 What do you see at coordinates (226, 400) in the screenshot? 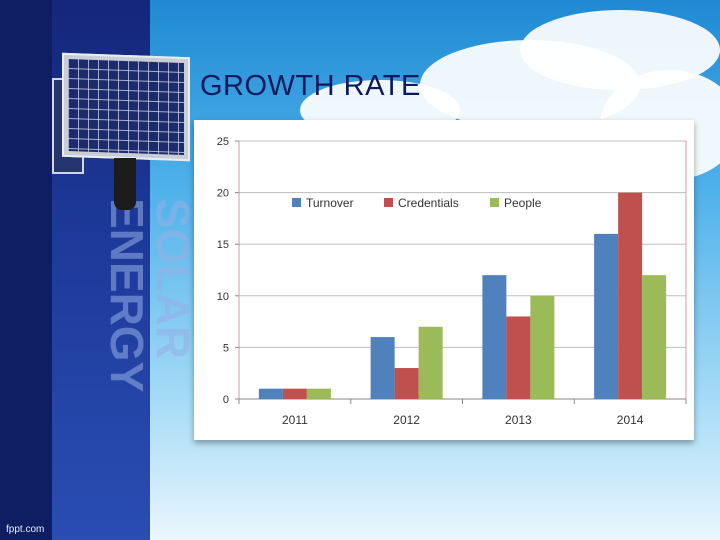
I see `y-tick-label: 0` at bounding box center [226, 400].